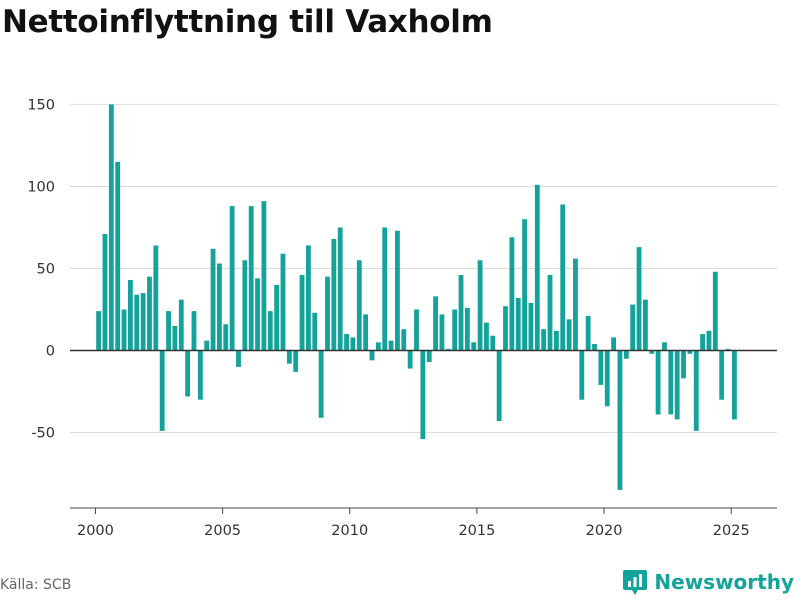 This screenshot has width=800, height=600. I want to click on y-tick-label: 100, so click(41, 187).